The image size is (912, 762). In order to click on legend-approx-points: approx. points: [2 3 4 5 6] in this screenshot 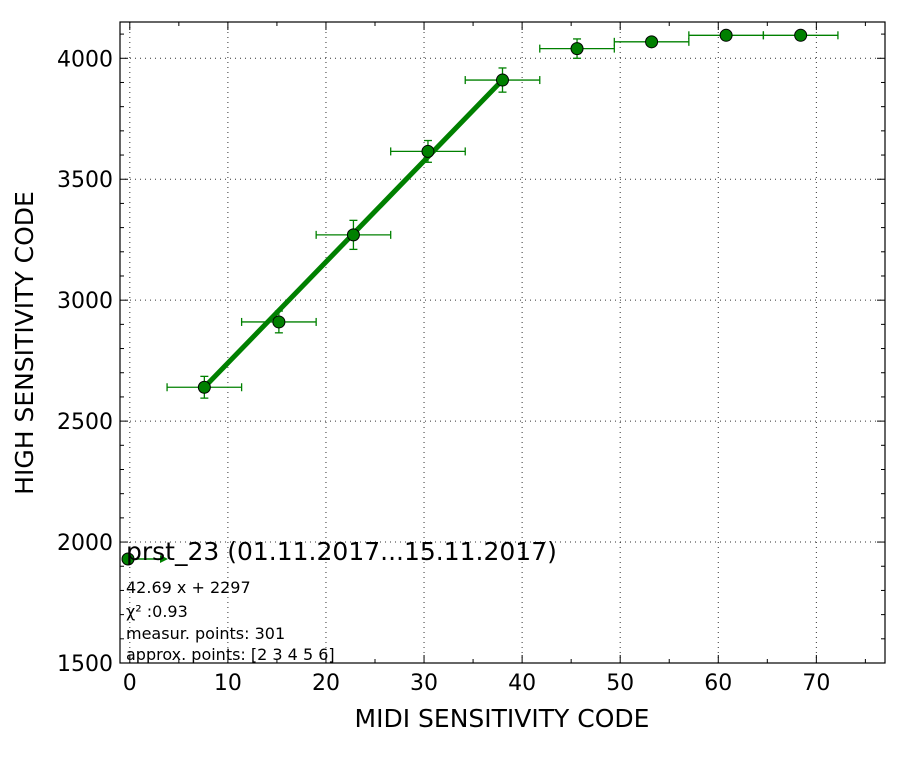, I will do `click(230, 654)`.